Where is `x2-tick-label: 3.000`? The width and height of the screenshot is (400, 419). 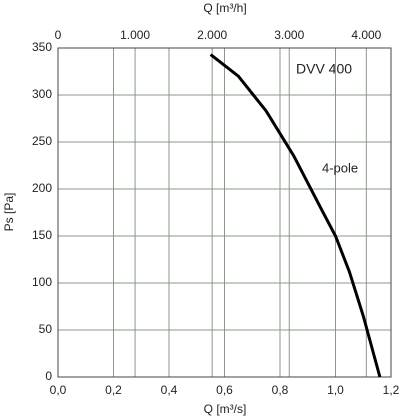
x2-tick-label: 3.000 is located at coordinates (289, 35).